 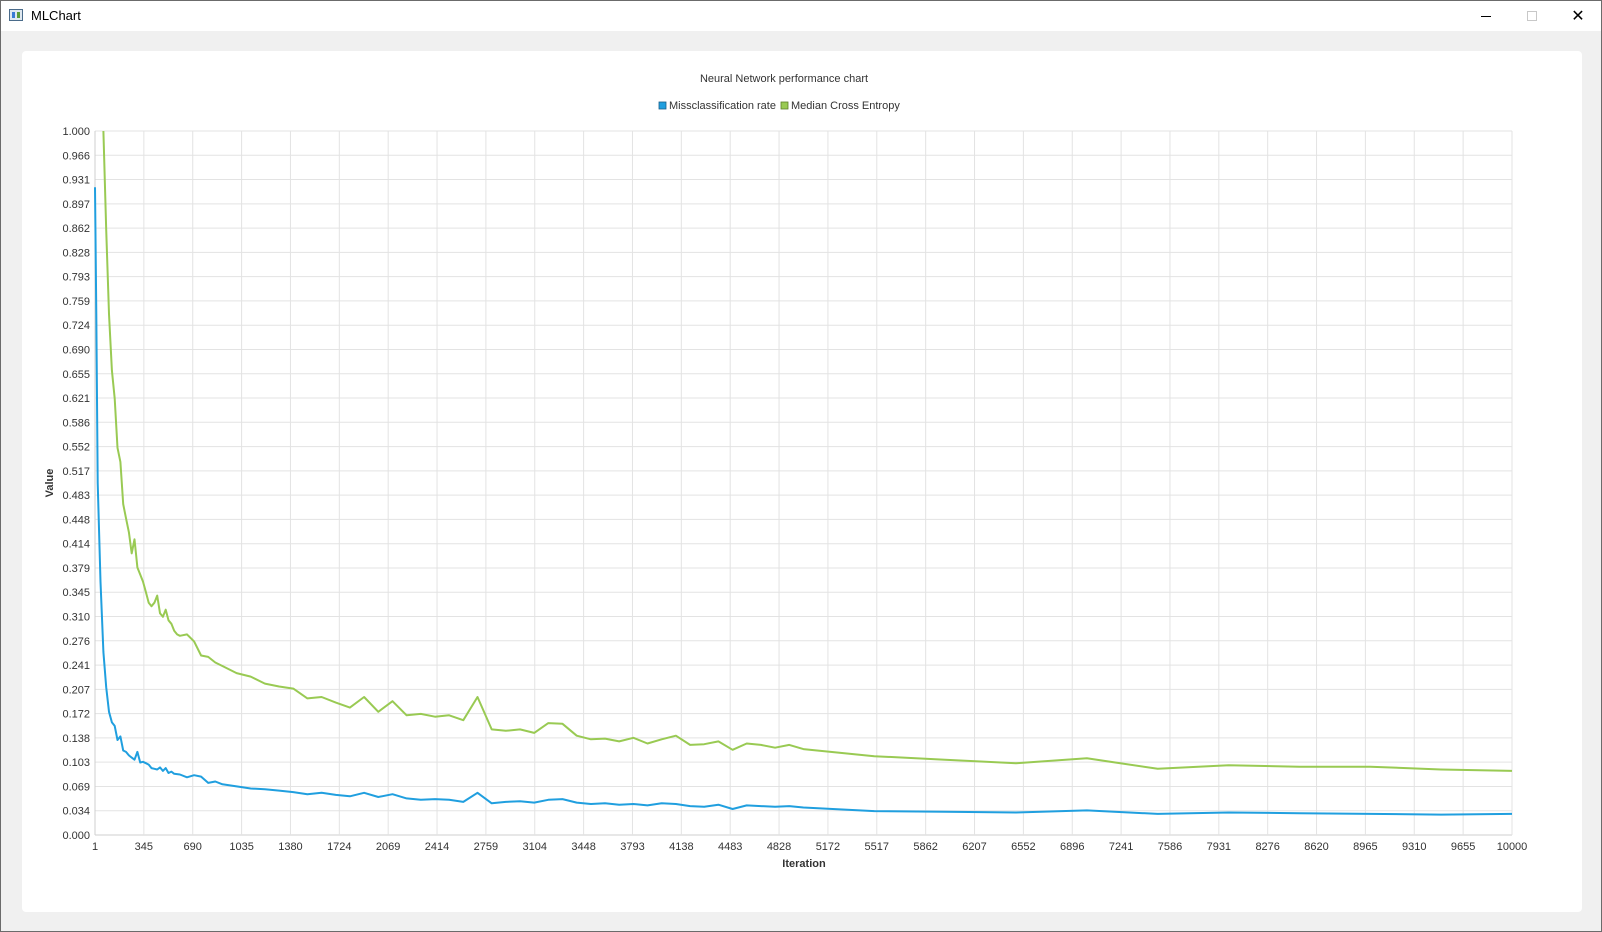 What do you see at coordinates (339, 847) in the screenshot?
I see `x-tick-label: 1724` at bounding box center [339, 847].